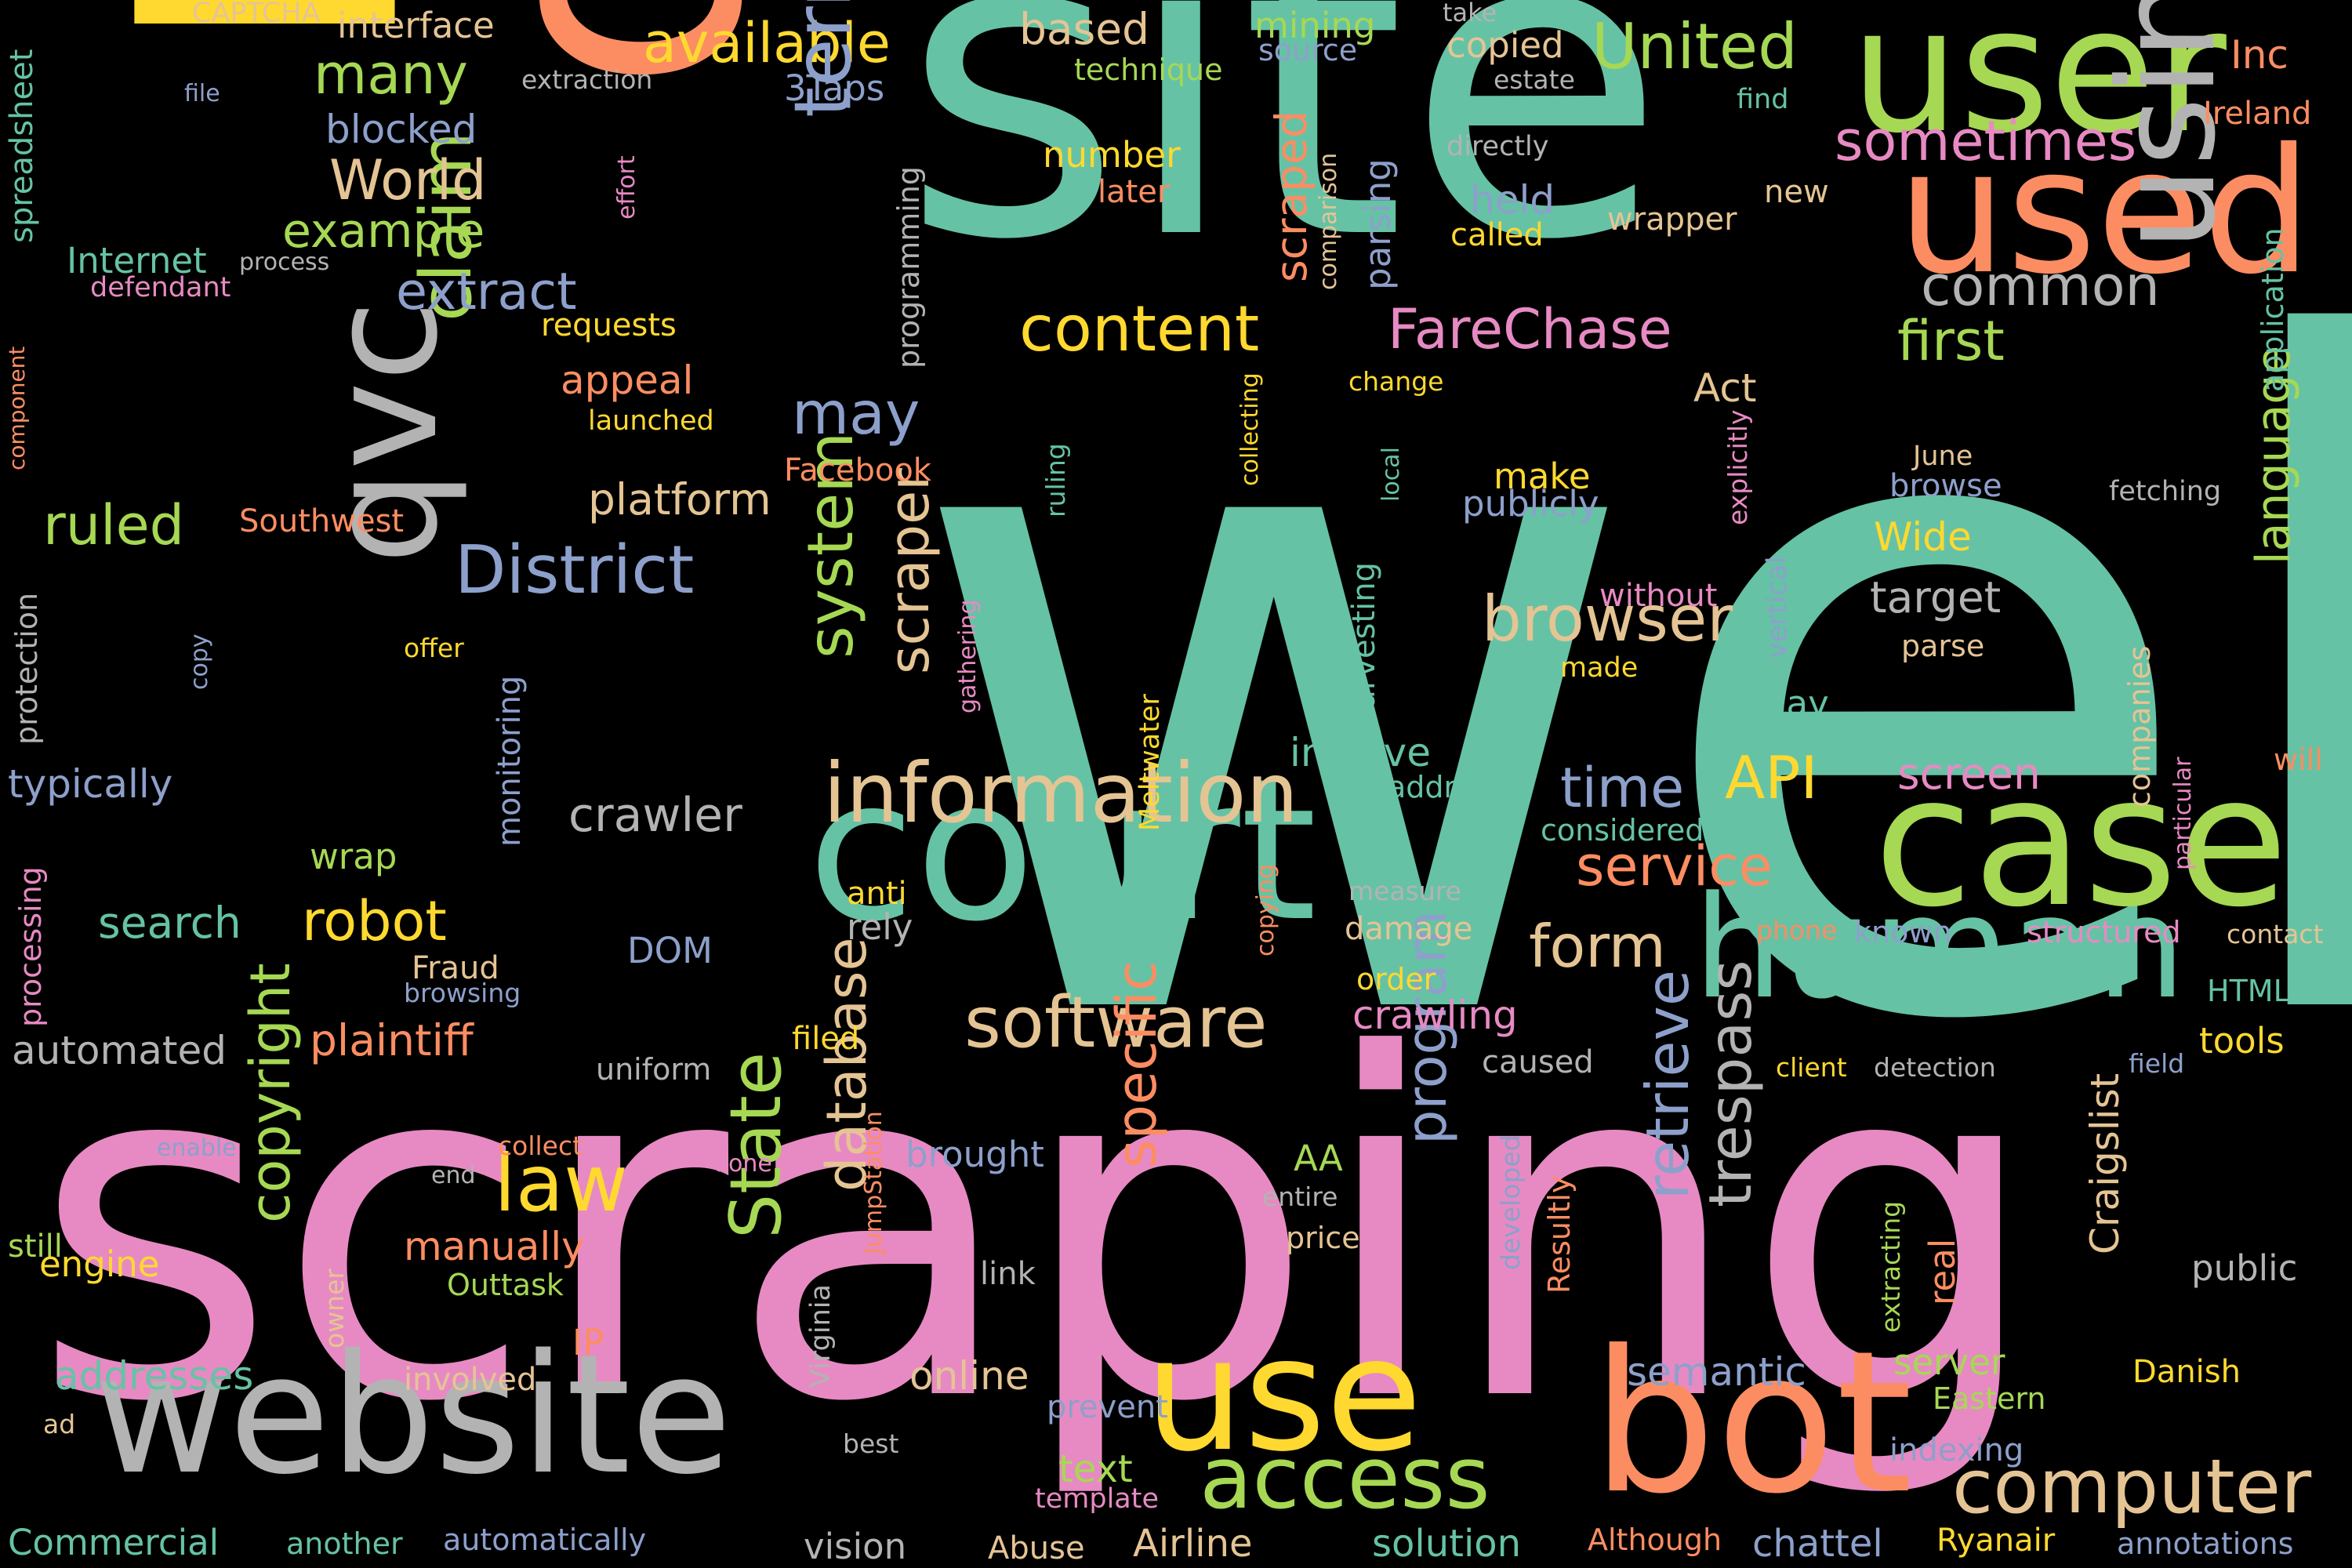 Image resolution: width=2352 pixels, height=1568 pixels. I want to click on word: number, so click(1112, 155).